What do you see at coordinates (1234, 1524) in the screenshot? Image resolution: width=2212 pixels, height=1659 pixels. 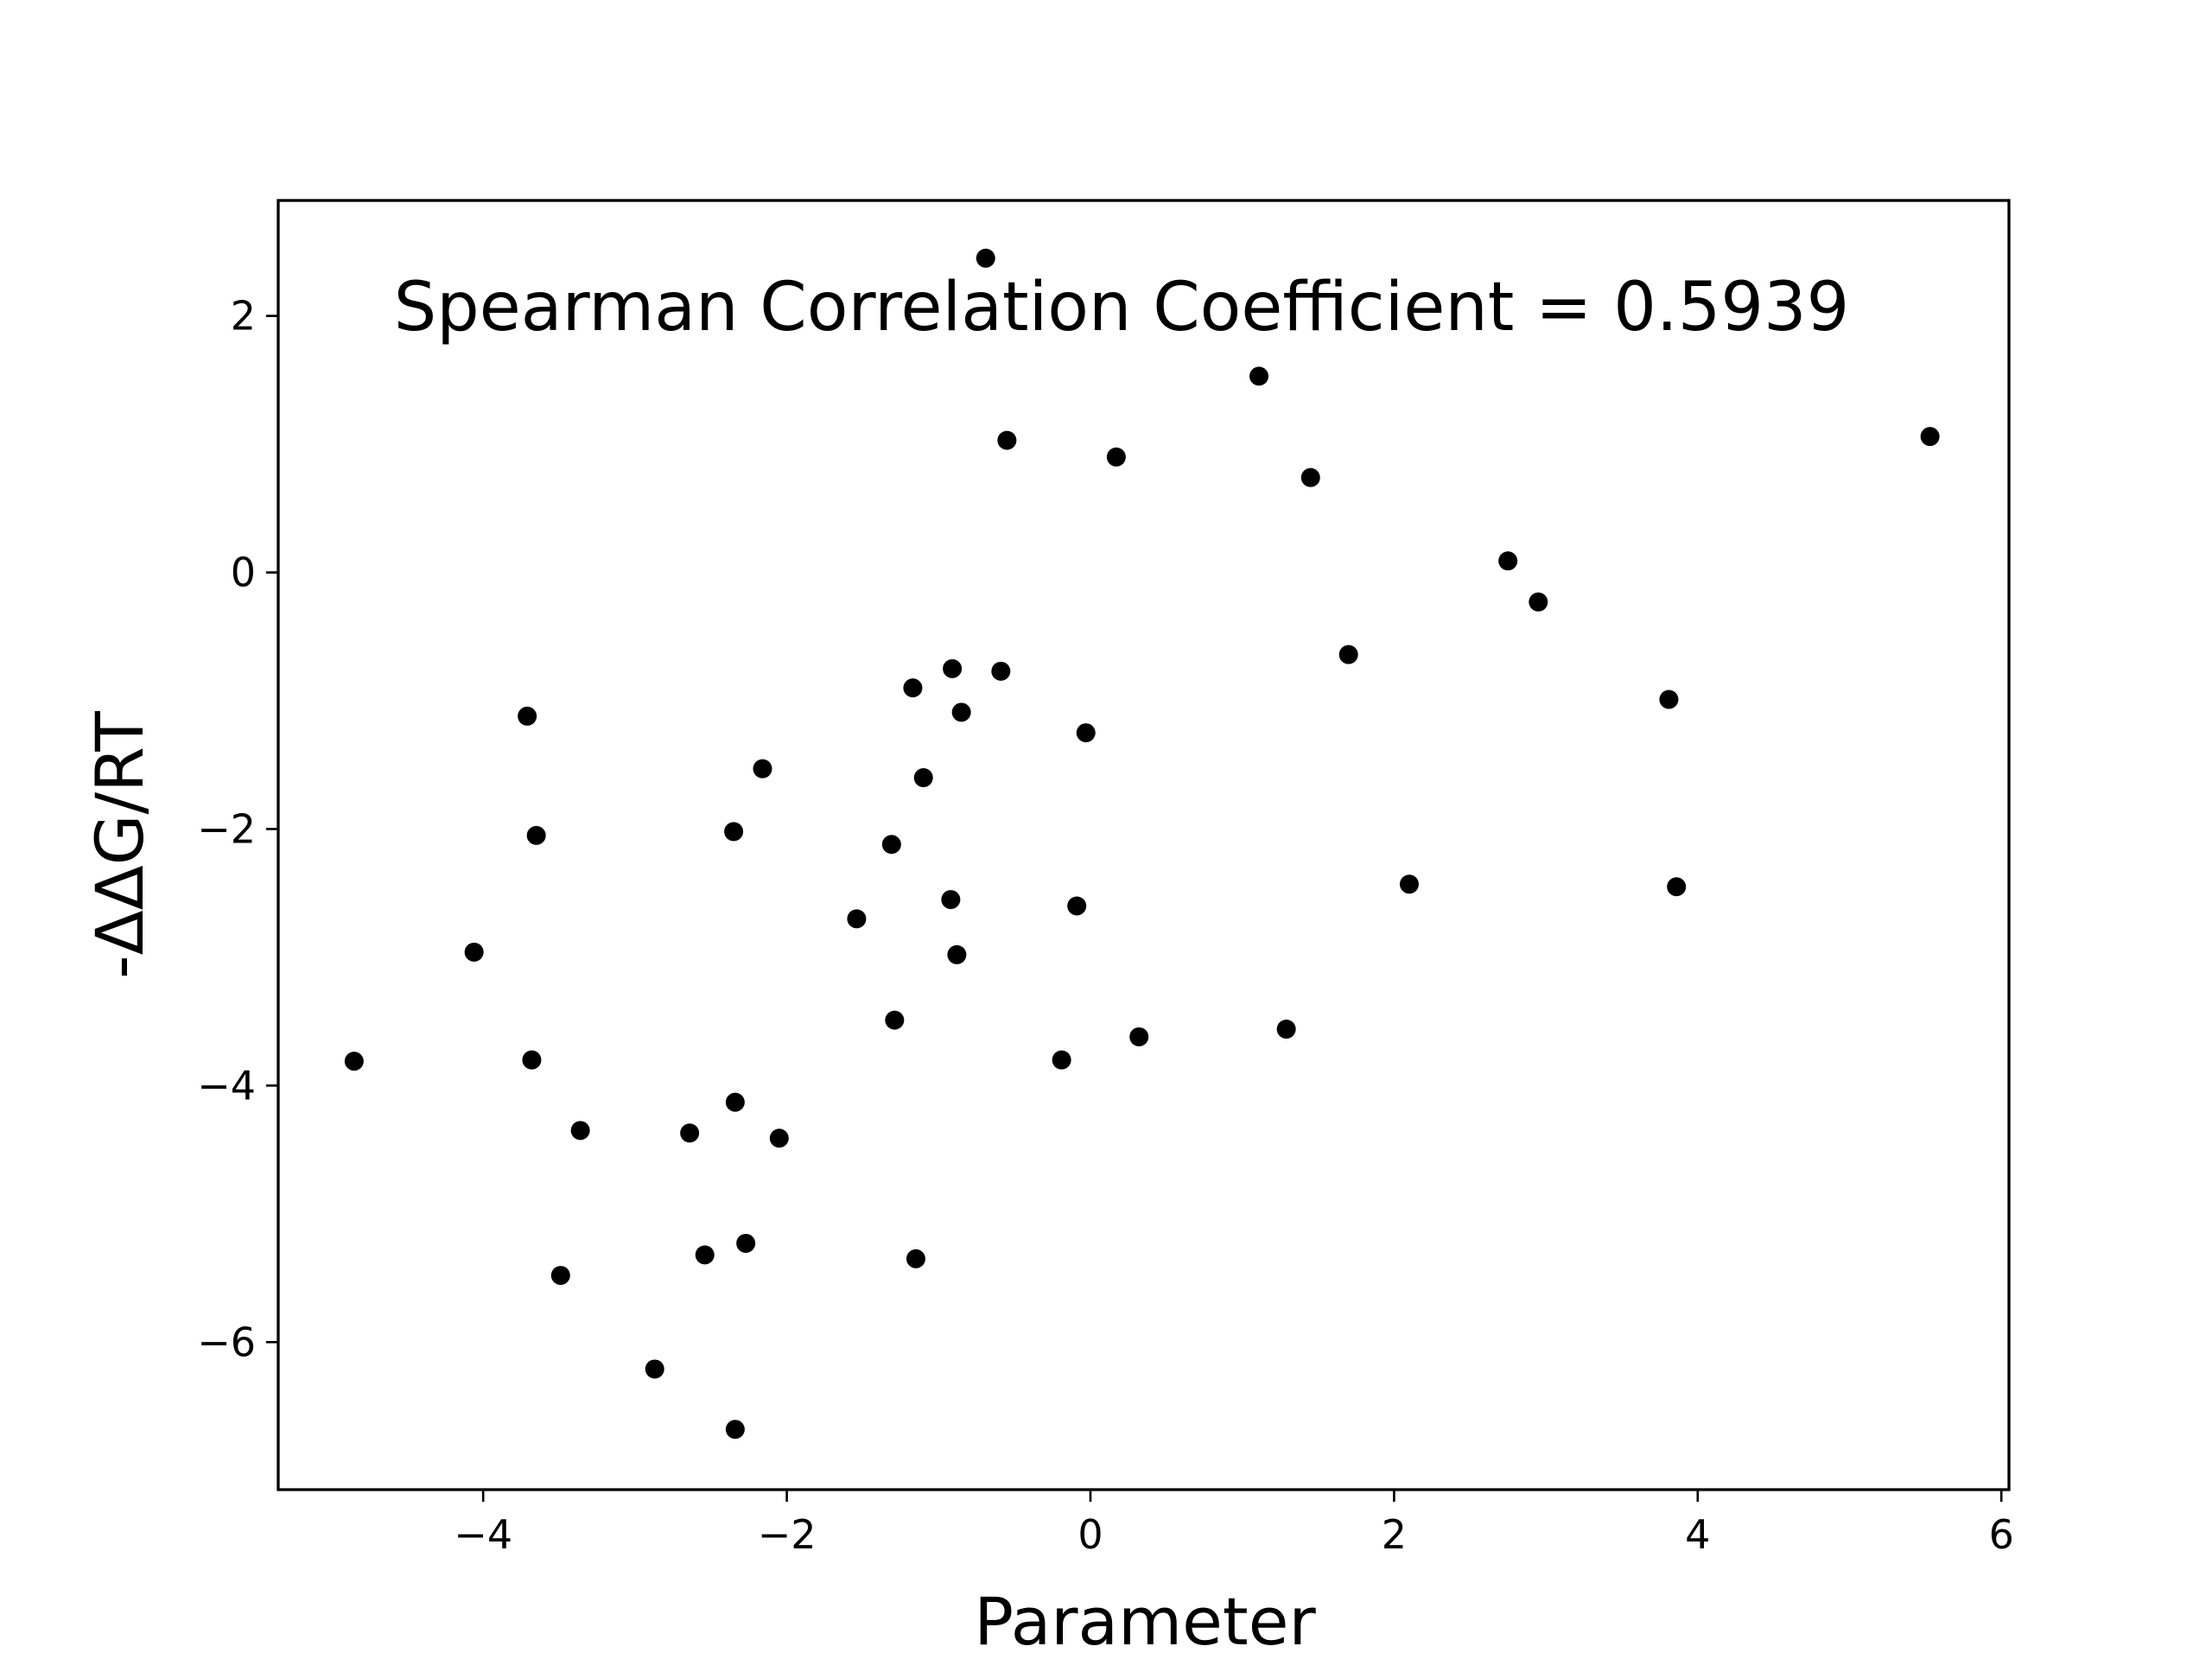 I see `x-axis-ticks: −4 −2 0 2 4 6` at bounding box center [1234, 1524].